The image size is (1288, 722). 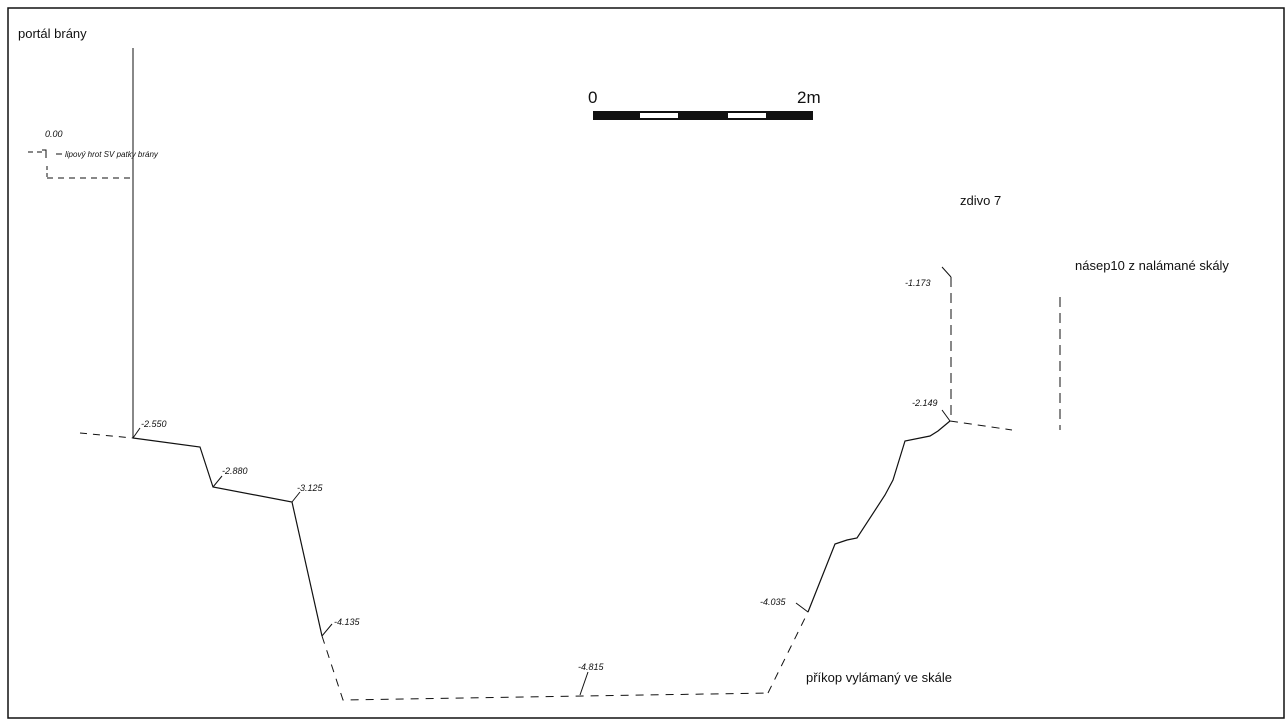 I want to click on elevation-label: -2.149, so click(x=925, y=403).